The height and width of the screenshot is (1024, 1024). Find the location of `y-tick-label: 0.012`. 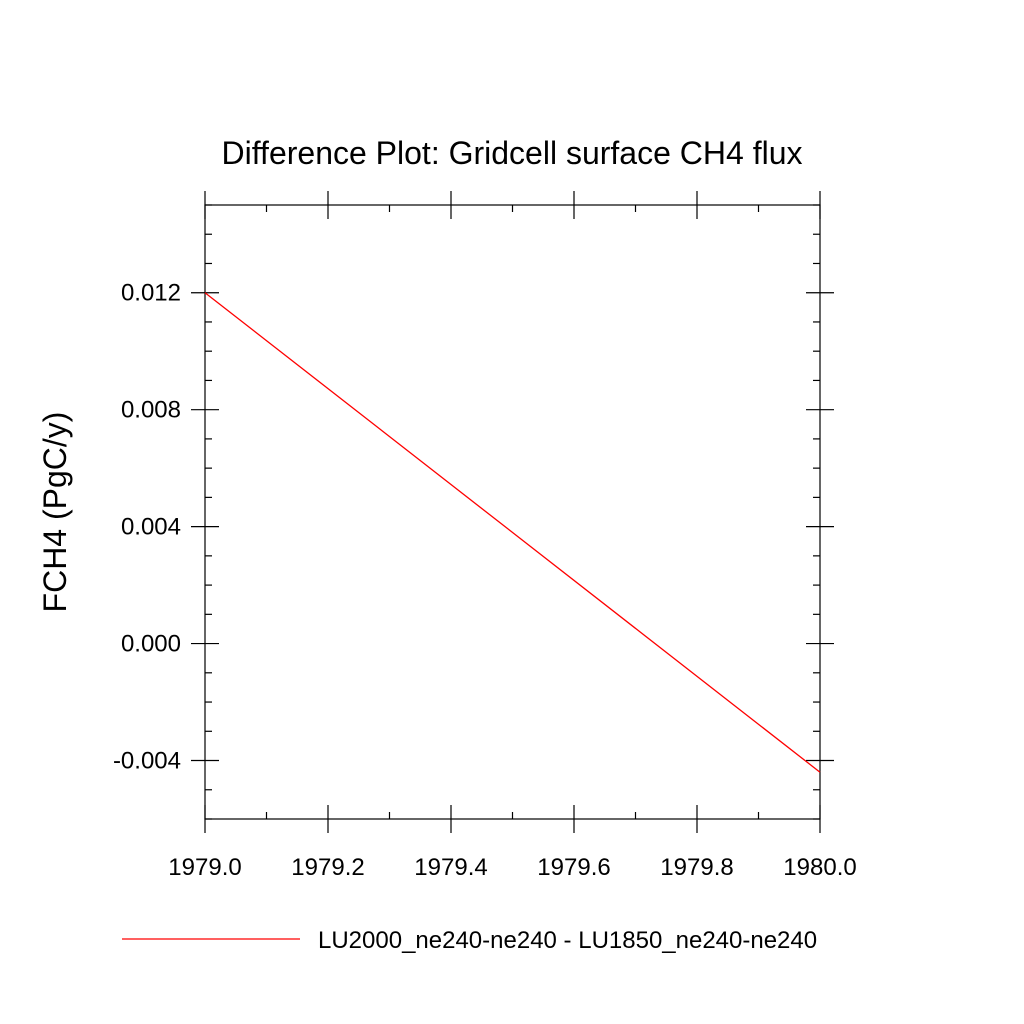

y-tick-label: 0.012 is located at coordinates (151, 293).